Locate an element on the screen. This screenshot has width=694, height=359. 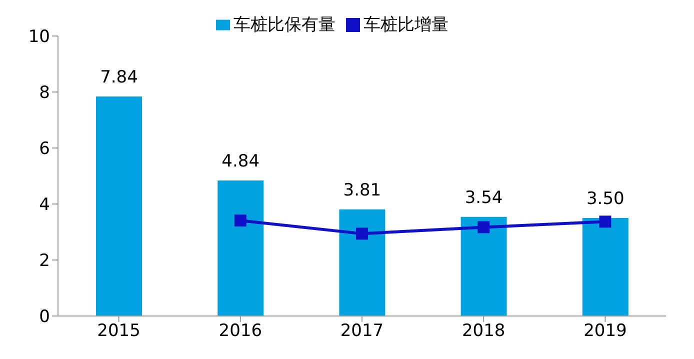
y-tick-label: 4 is located at coordinates (44, 205).